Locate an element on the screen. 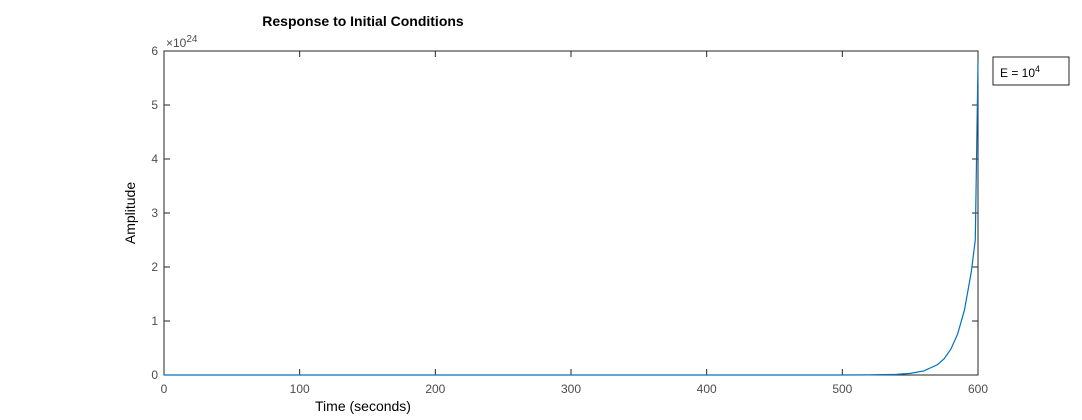 This screenshot has height=420, width=1082. x-tick-label: 0 is located at coordinates (164, 389).